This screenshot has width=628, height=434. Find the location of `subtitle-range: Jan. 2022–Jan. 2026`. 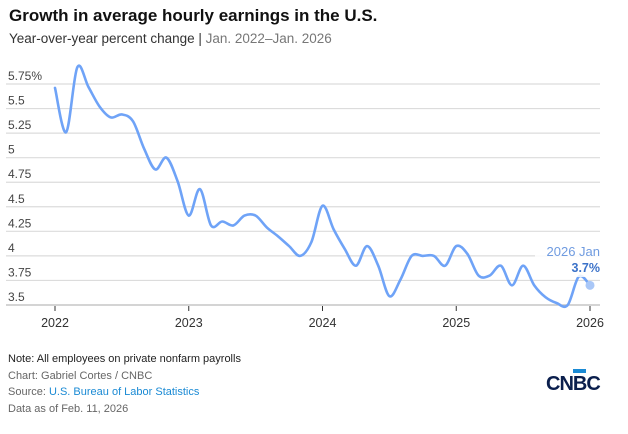

subtitle-range: Jan. 2022–Jan. 2026 is located at coordinates (268, 38).